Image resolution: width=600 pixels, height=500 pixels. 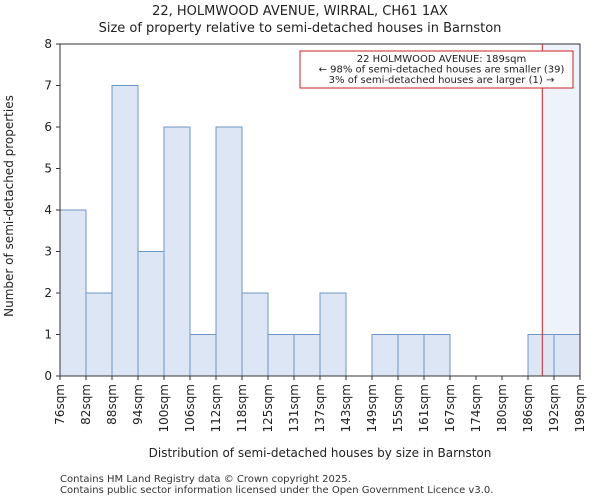 What do you see at coordinates (48, 335) in the screenshot?
I see `y-tick-label: 1` at bounding box center [48, 335].